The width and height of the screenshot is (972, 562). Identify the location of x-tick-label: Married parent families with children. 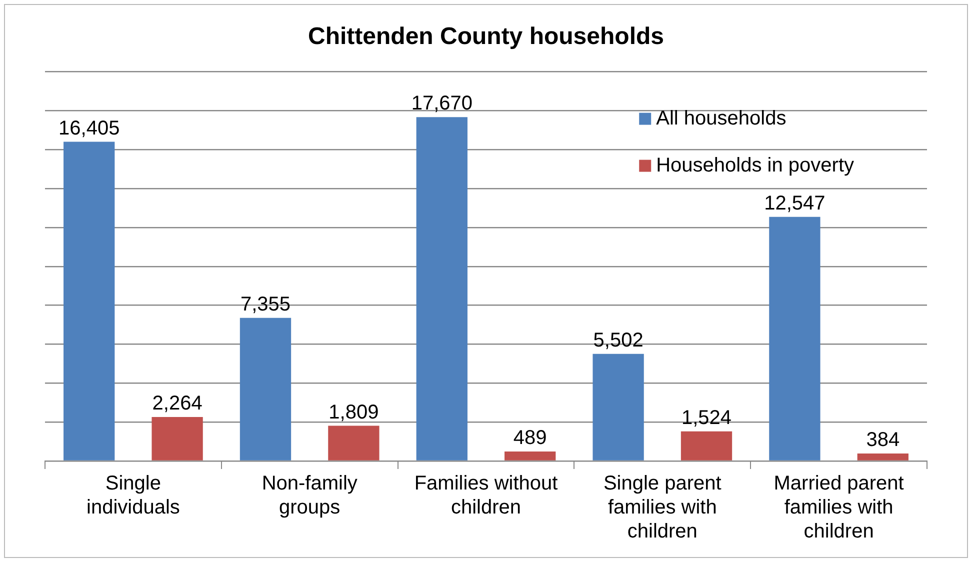
(839, 507).